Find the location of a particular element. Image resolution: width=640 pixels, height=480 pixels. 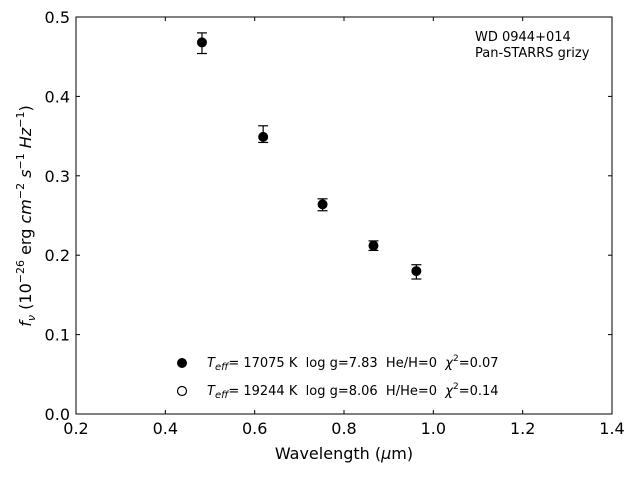

x-tick-label: 0.8 is located at coordinates (343, 428).